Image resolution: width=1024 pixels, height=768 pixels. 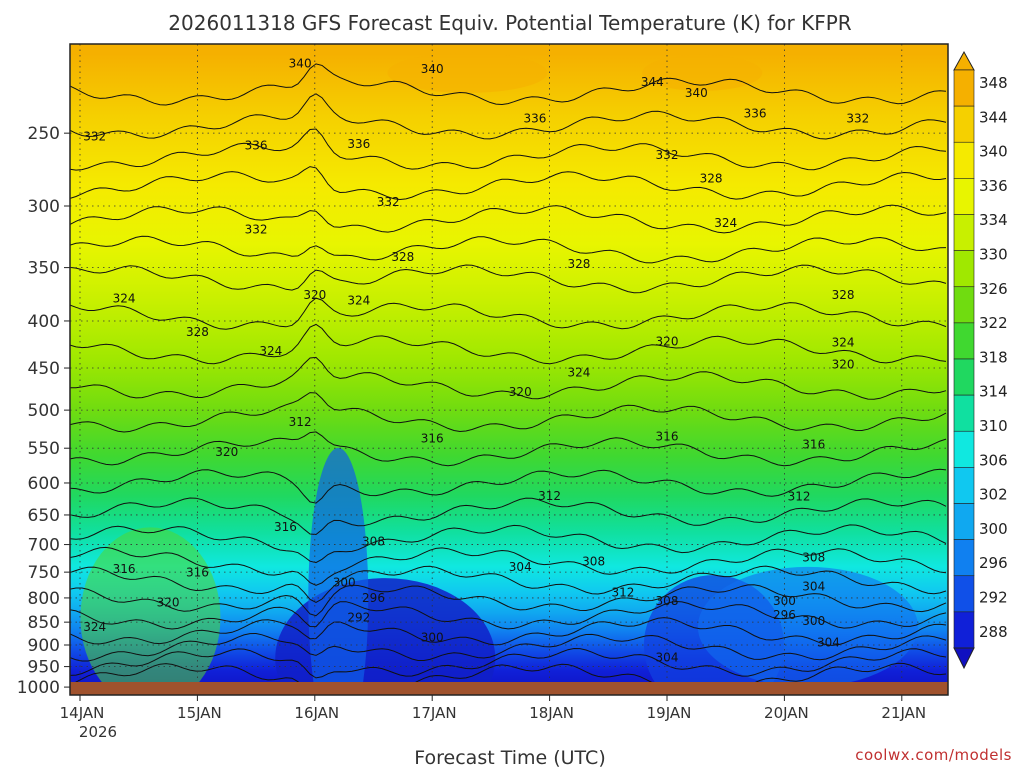 I want to click on colorbar-label: 340, so click(x=993, y=152).